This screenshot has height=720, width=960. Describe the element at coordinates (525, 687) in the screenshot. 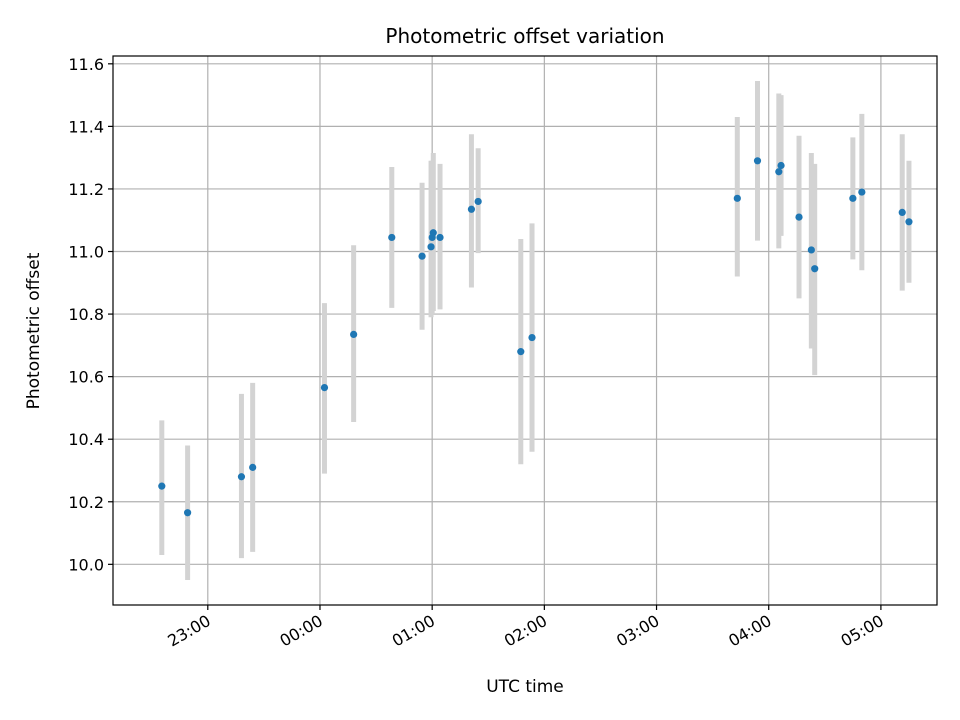

I see `x-axis-label: UTC time` at that location.